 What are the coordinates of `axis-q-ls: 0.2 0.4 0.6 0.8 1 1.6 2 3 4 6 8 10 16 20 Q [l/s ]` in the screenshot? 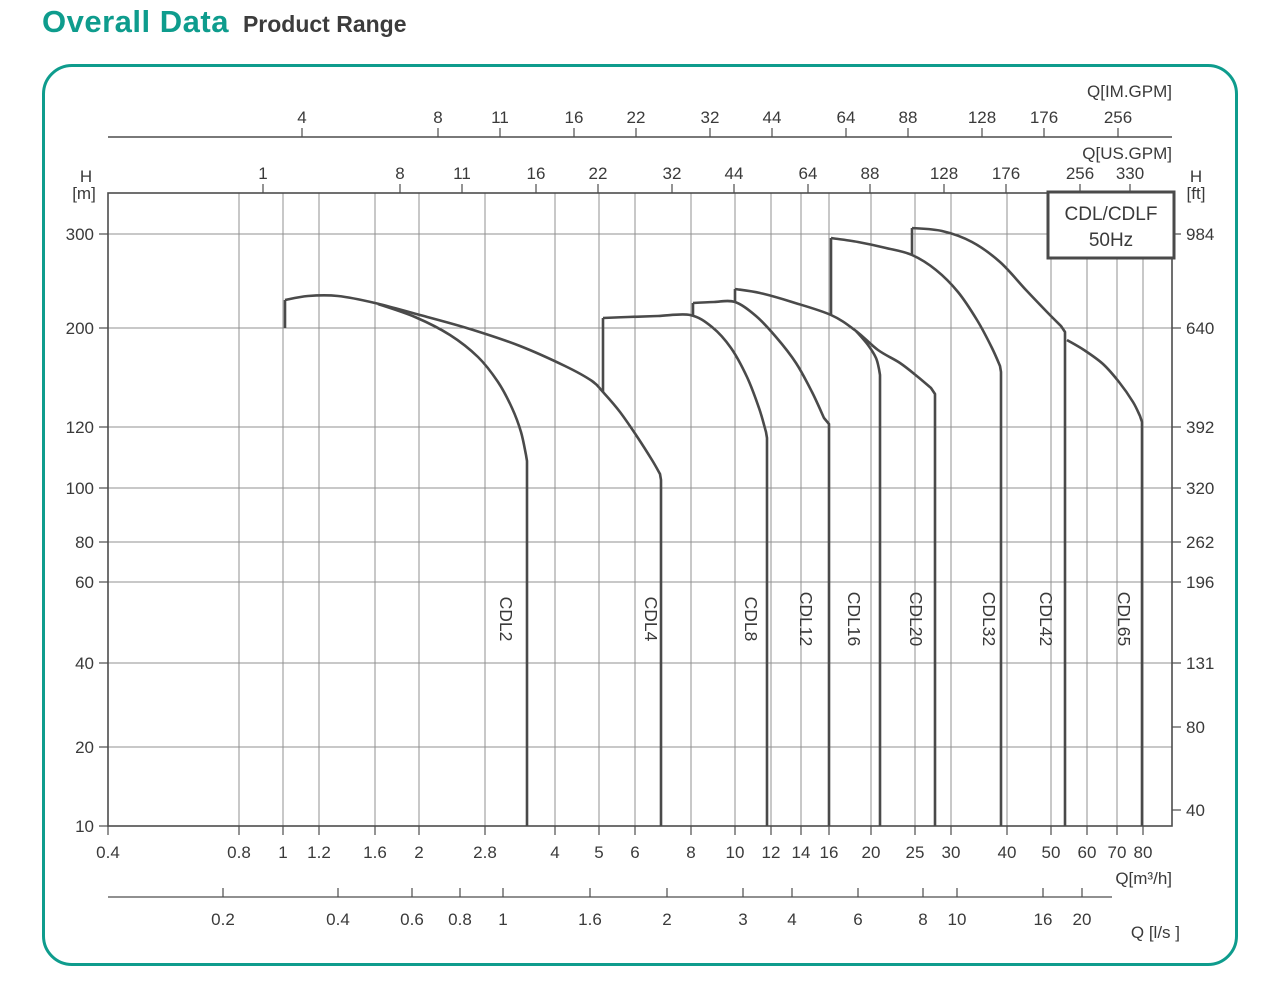 It's located at (644, 915).